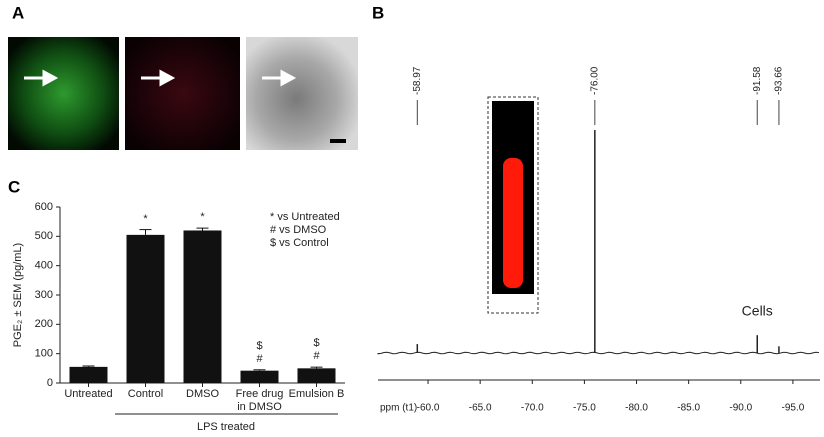  What do you see at coordinates (757, 311) in the screenshot?
I see `peak-annotation: Cells` at bounding box center [757, 311].